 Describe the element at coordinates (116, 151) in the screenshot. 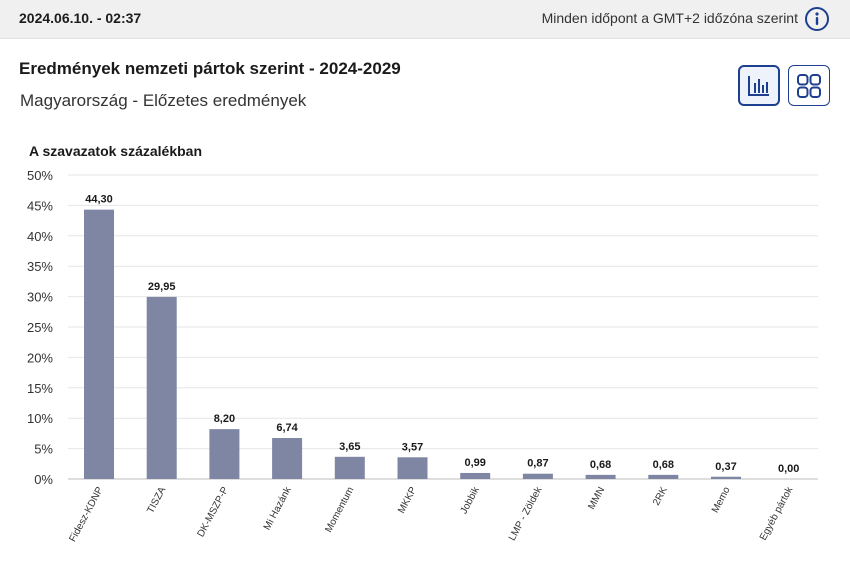

I see `chart-y-label: A szavazatok százalékban` at that location.